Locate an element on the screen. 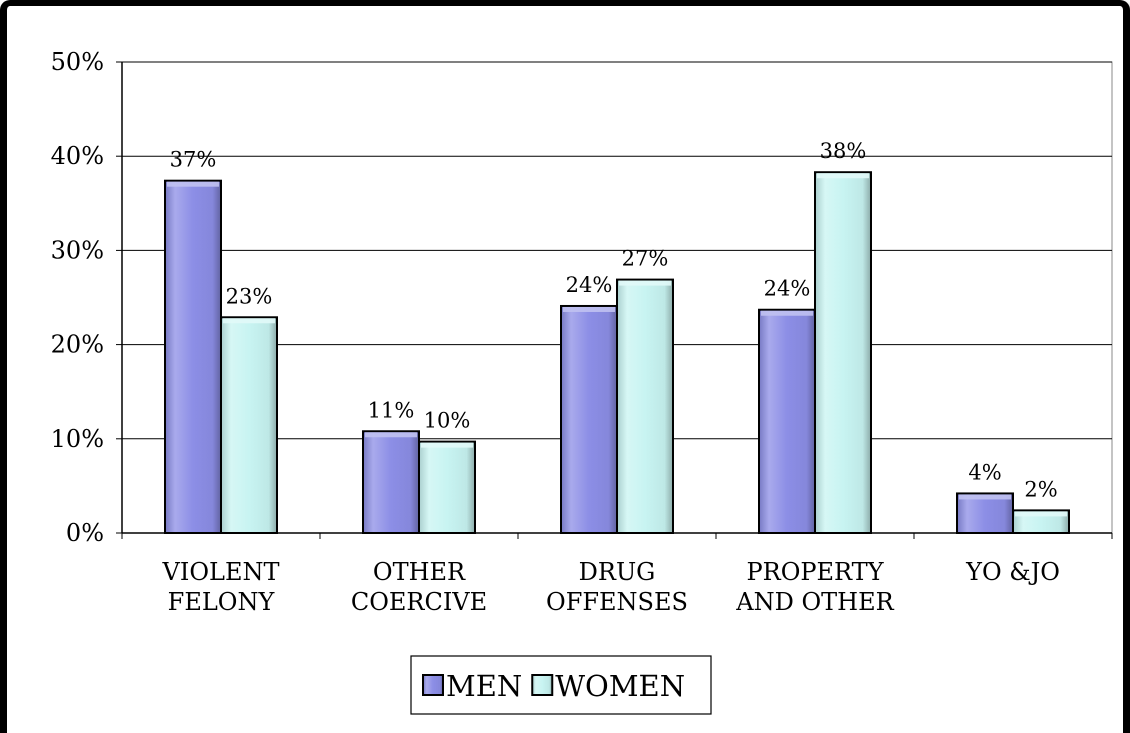  legend-label-men: MEN is located at coordinates (484, 686).